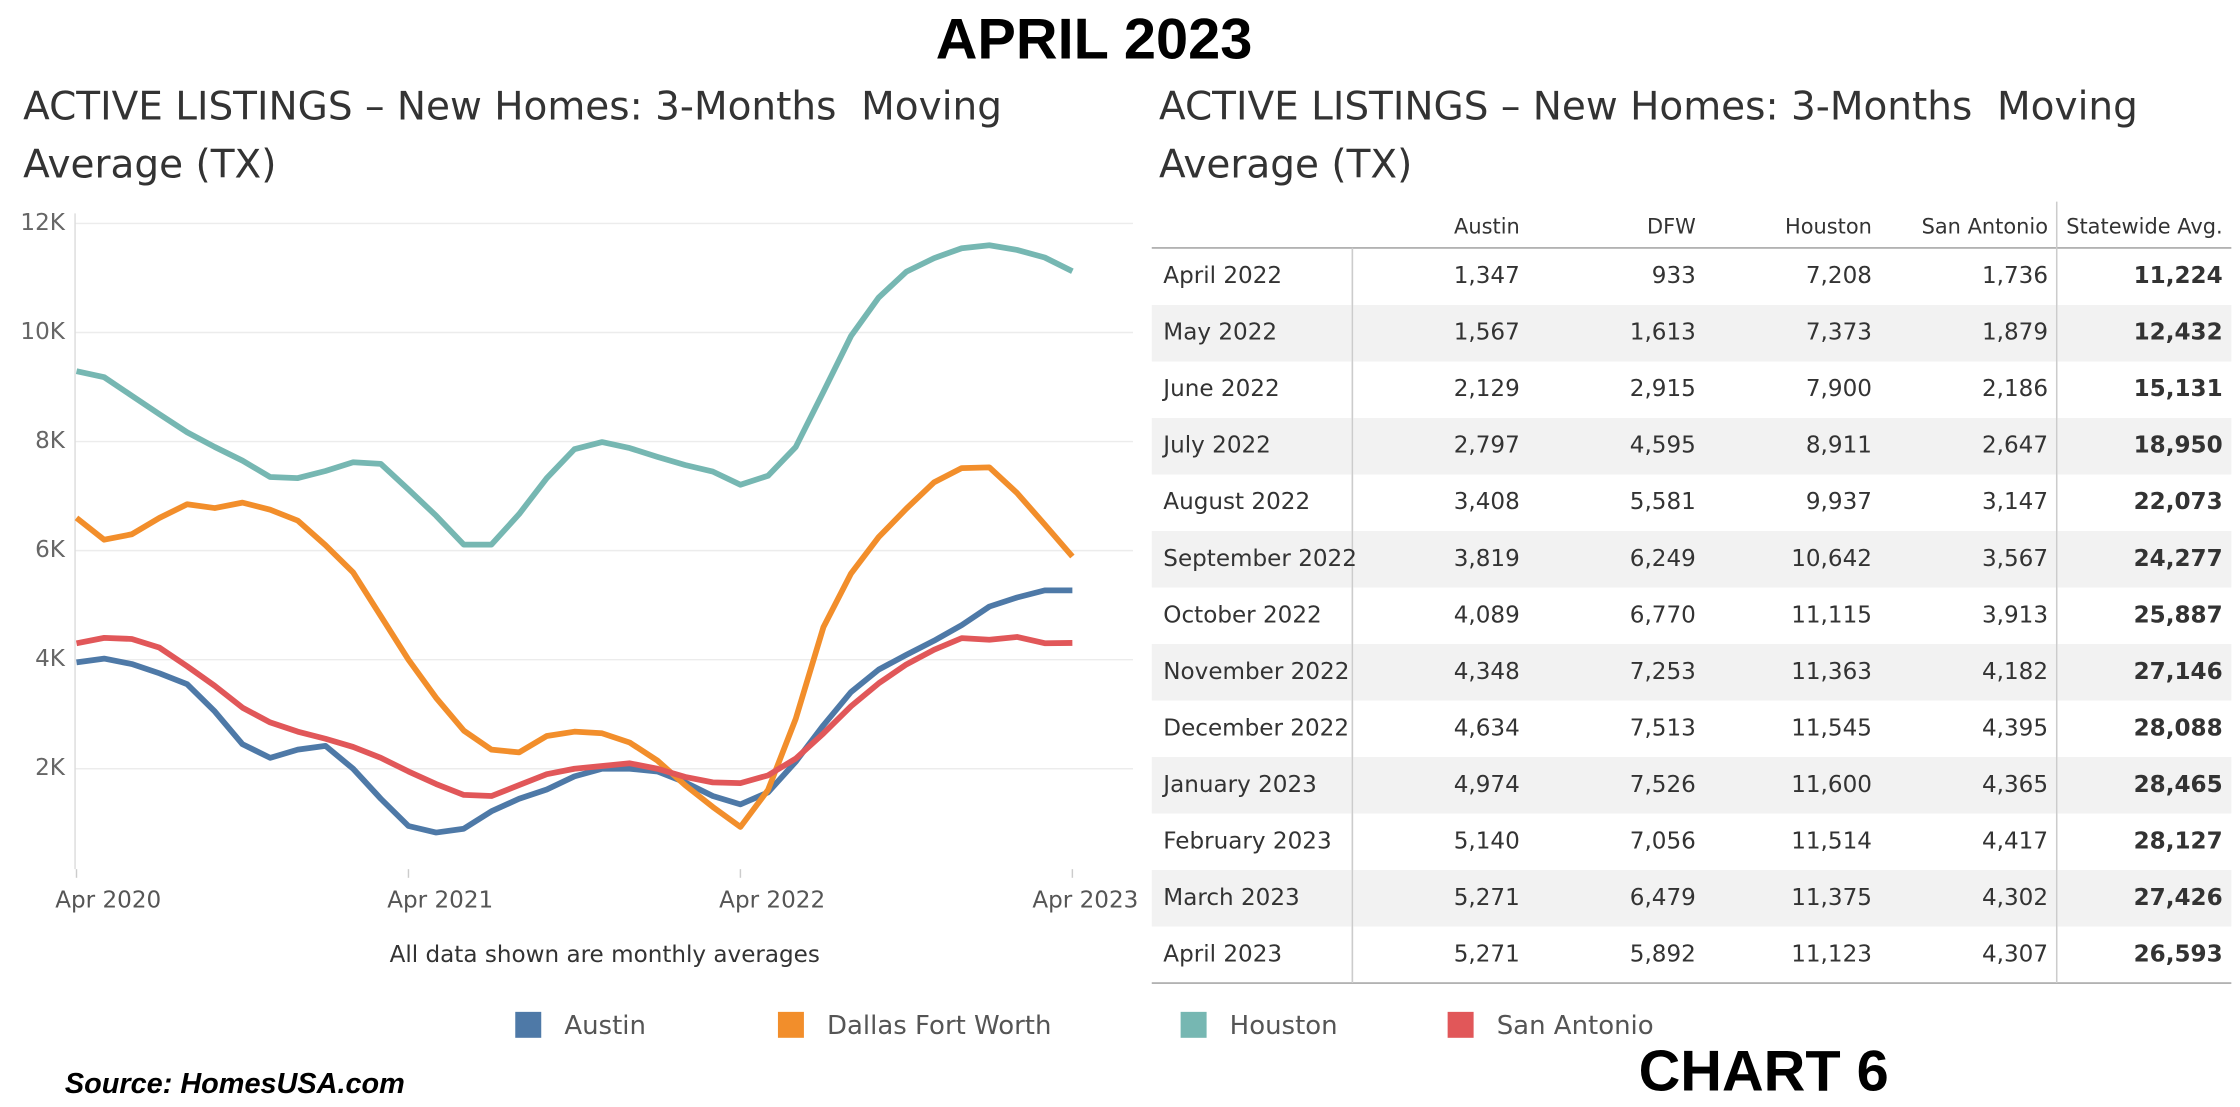  What do you see at coordinates (1831, 559) in the screenshot?
I see `table-cell: 10,642` at bounding box center [1831, 559].